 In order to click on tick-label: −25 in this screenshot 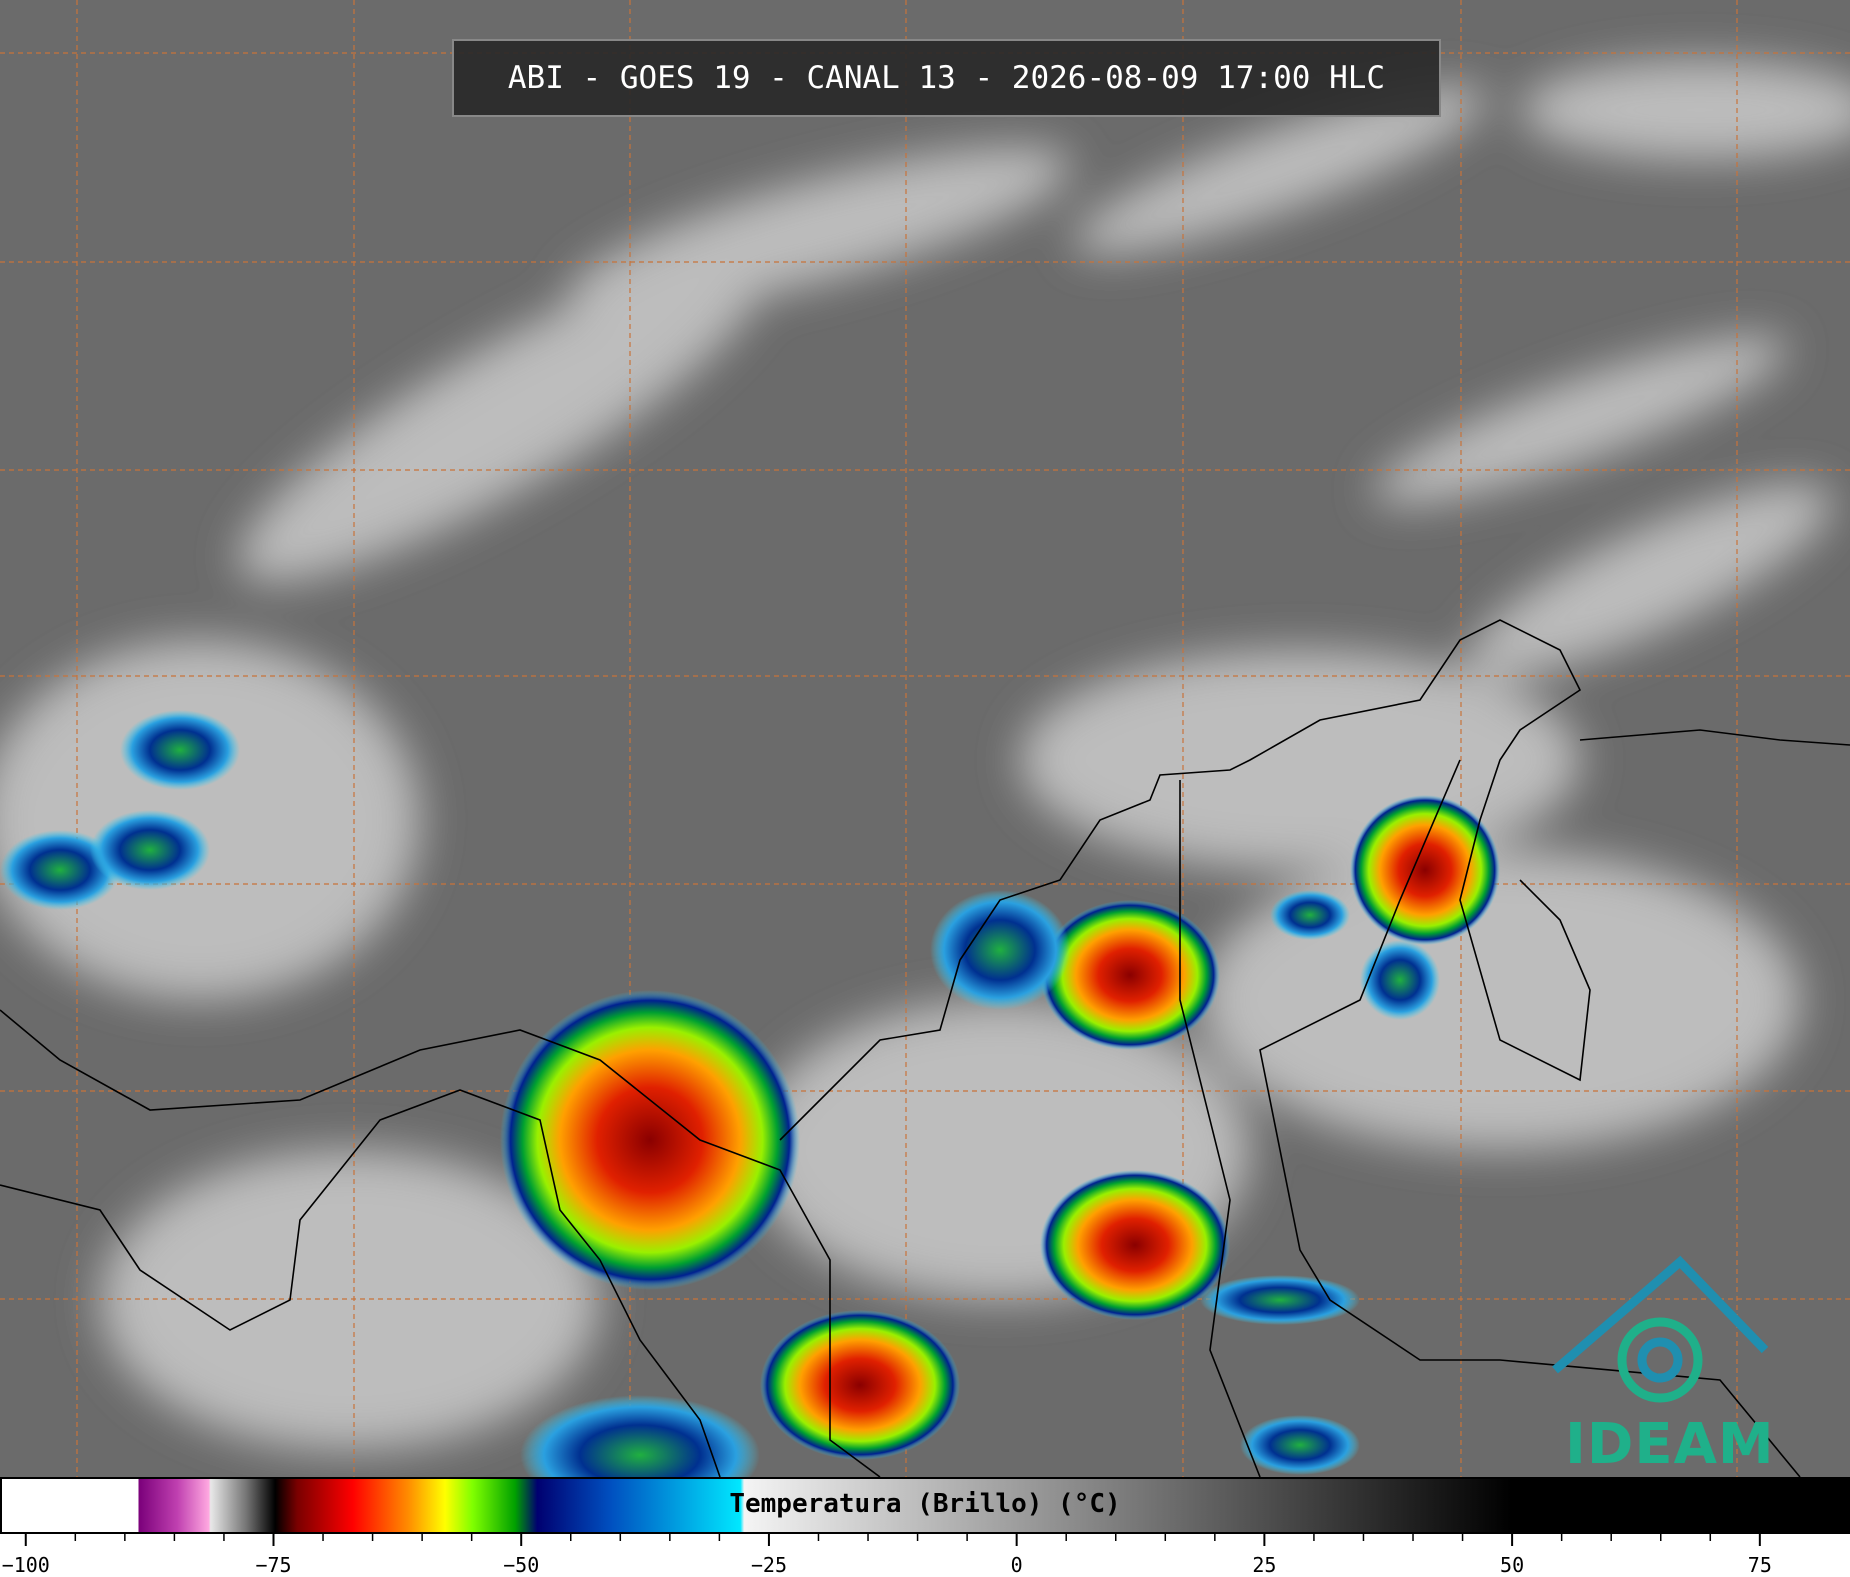, I will do `click(769, 1565)`.